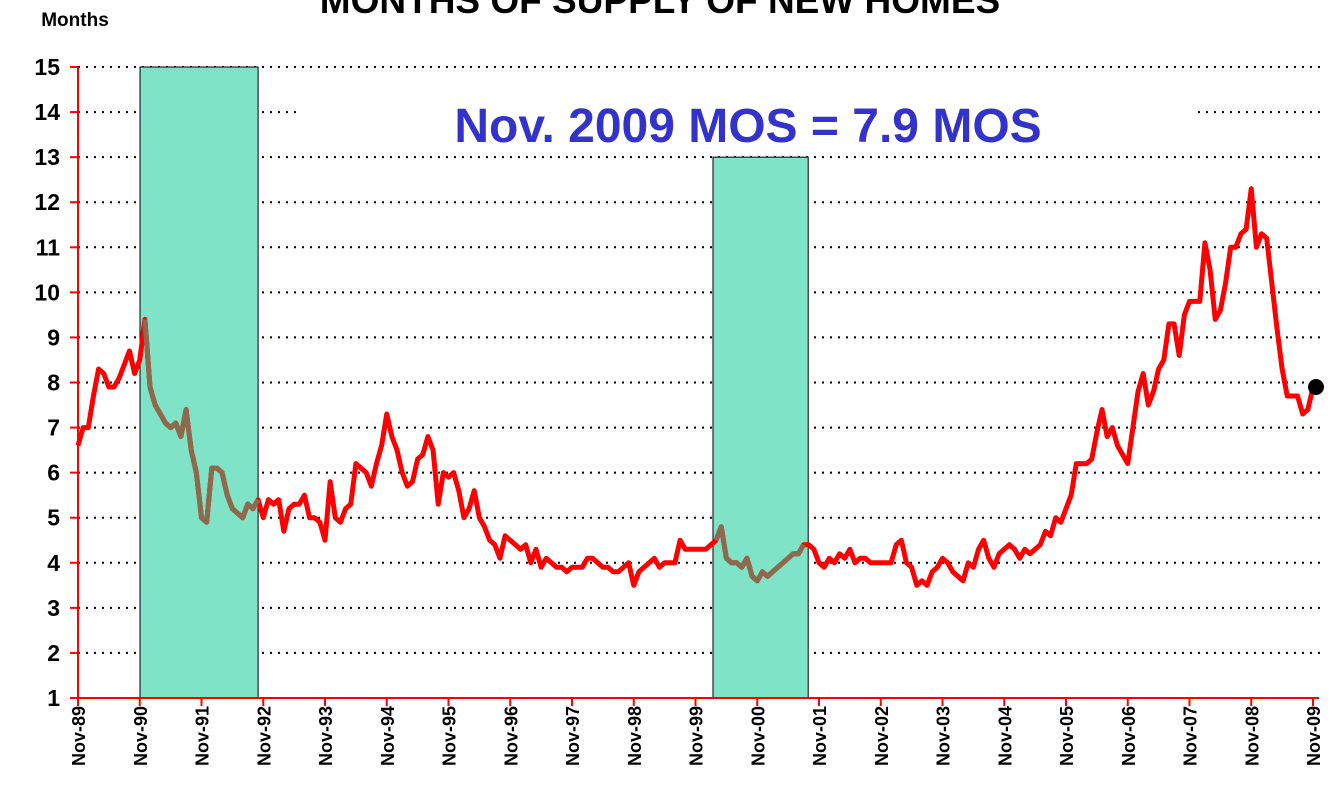  I want to click on annotation-background, so click(747, 125).